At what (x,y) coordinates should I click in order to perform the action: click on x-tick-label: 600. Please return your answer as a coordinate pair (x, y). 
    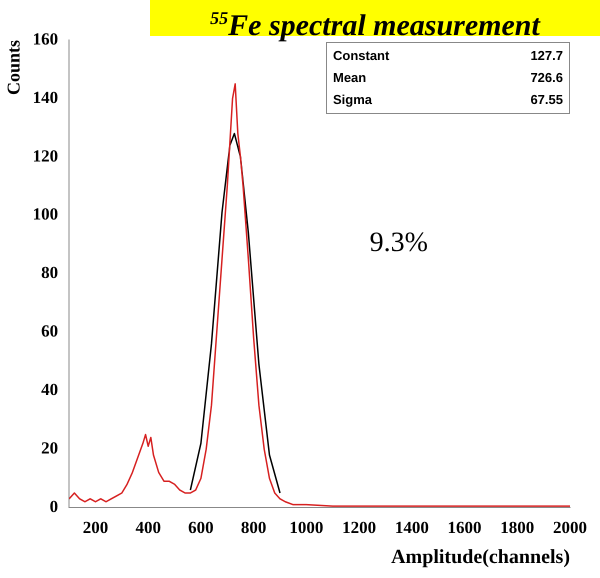
    Looking at the image, I should click on (201, 528).